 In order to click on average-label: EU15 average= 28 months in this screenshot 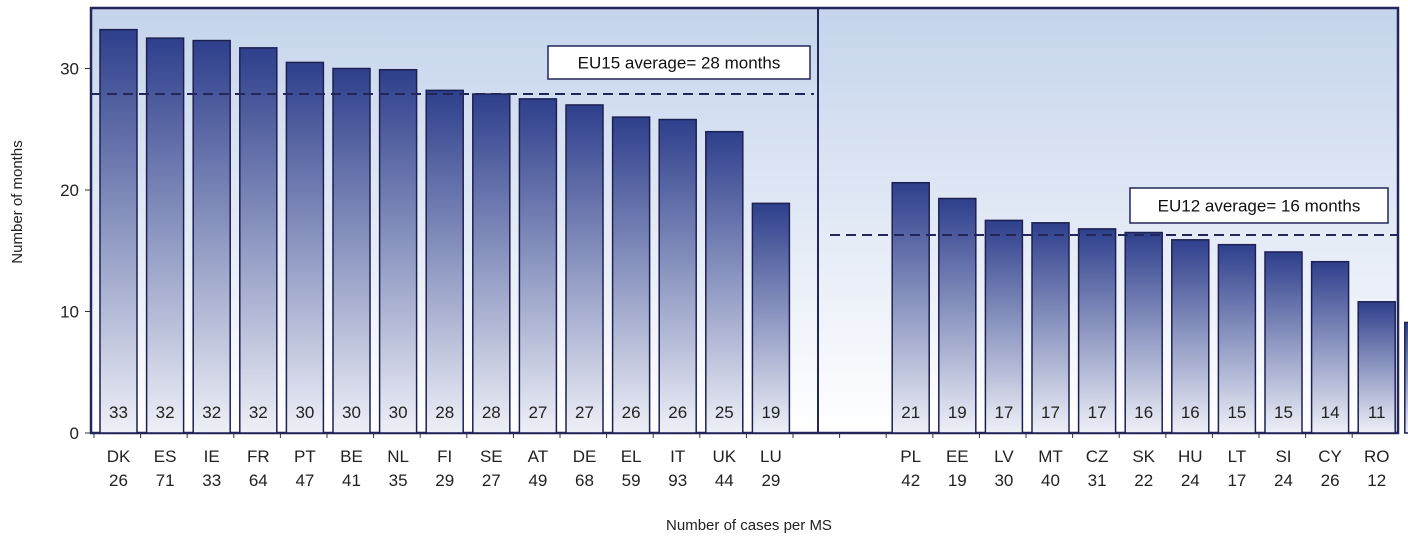, I will do `click(679, 63)`.